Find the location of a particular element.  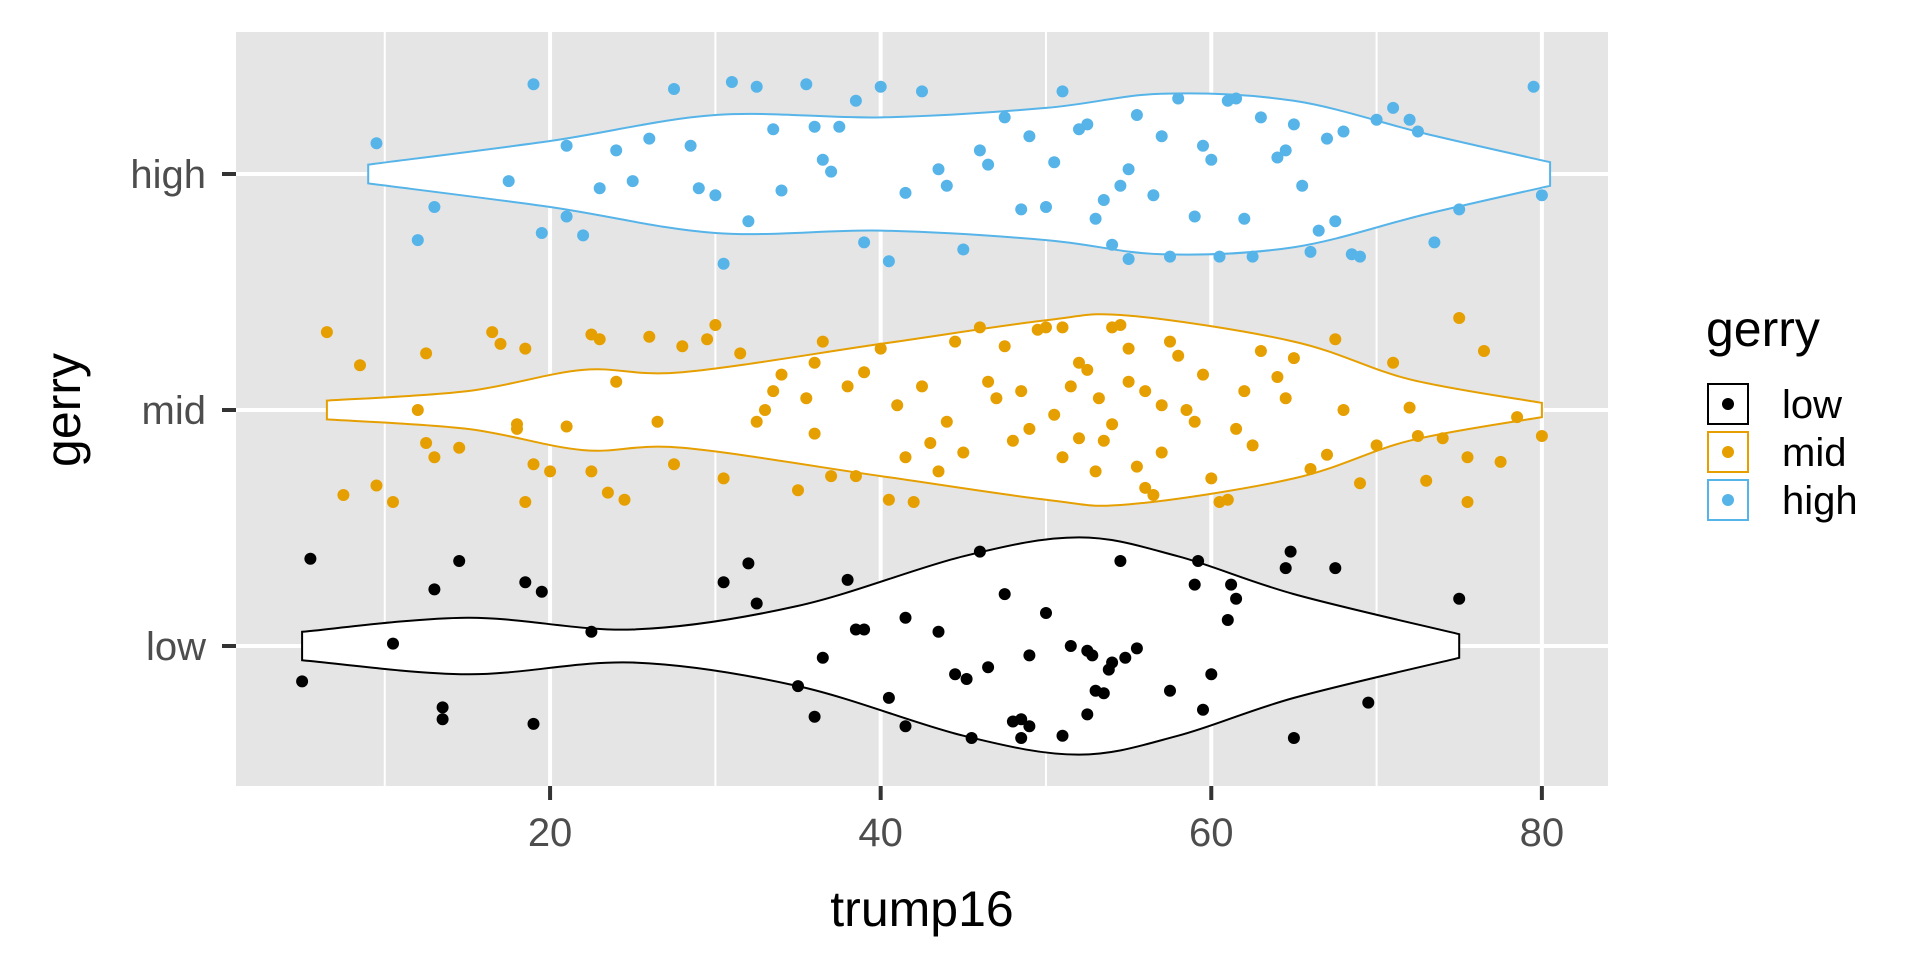

legend-label-mid: mid is located at coordinates (1814, 453).